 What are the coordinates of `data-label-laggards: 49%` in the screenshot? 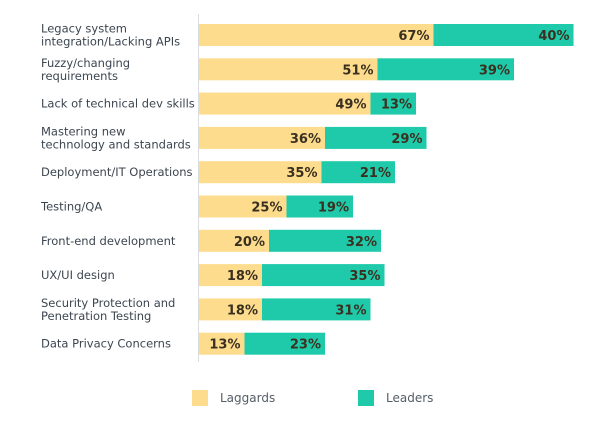 It's located at (350, 105).